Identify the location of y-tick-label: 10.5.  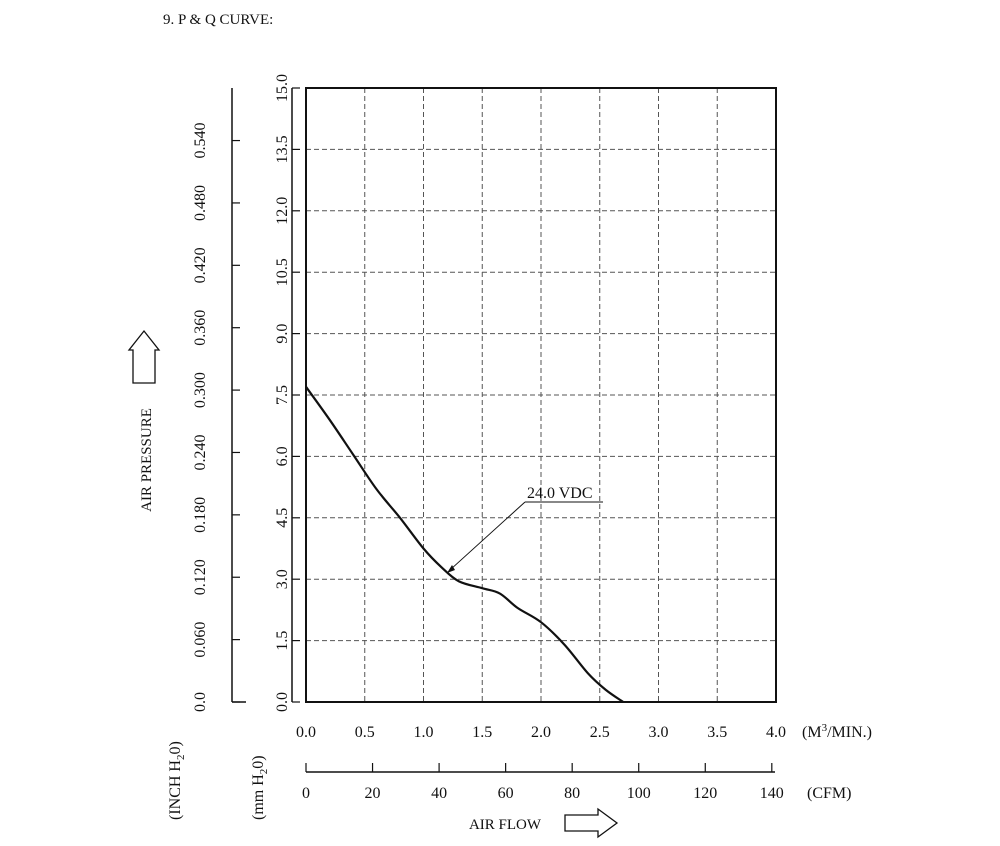
(282, 272).